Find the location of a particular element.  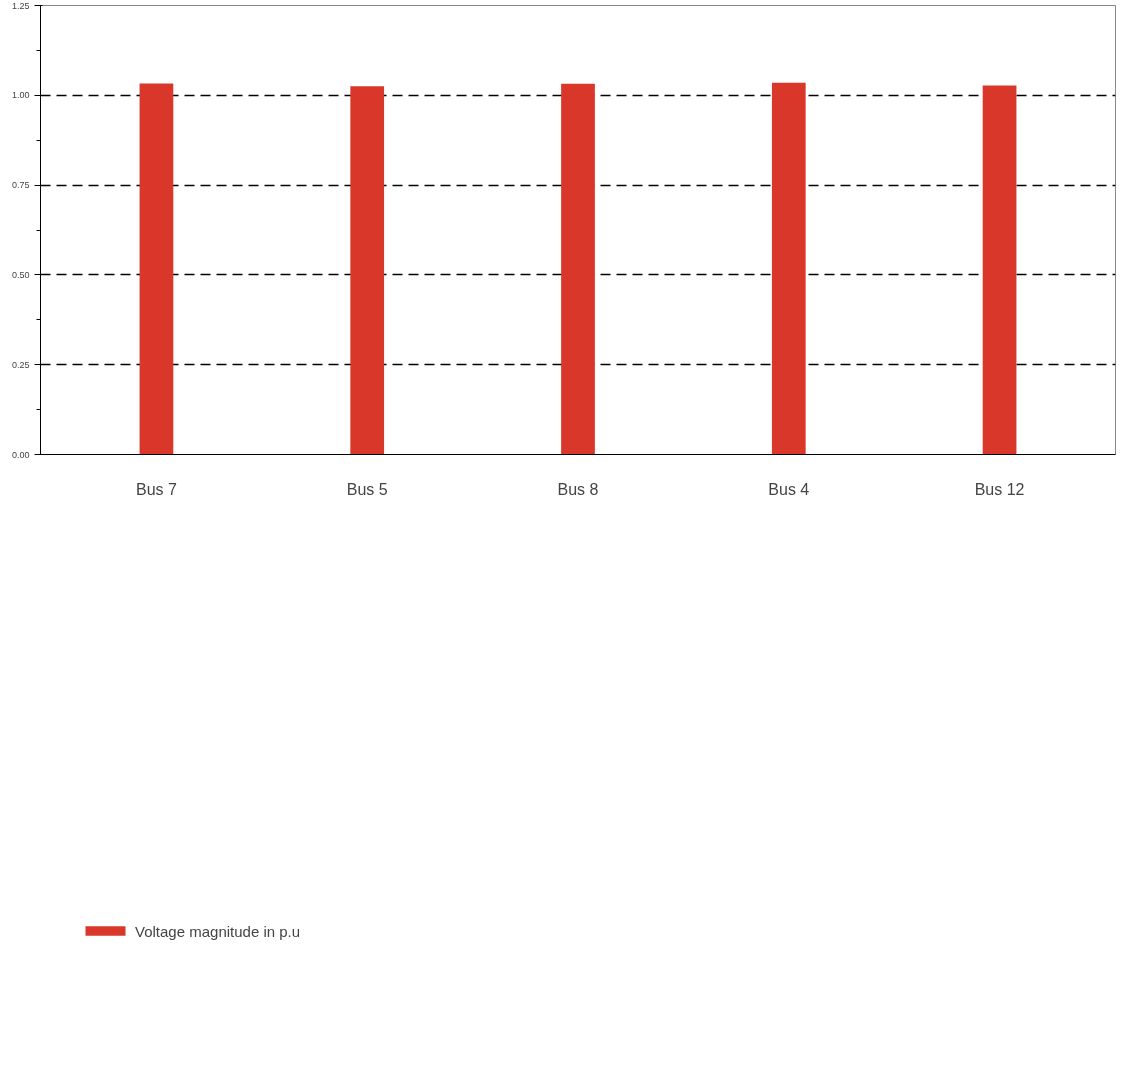

x-tick-label: Bus 5 is located at coordinates (367, 489).